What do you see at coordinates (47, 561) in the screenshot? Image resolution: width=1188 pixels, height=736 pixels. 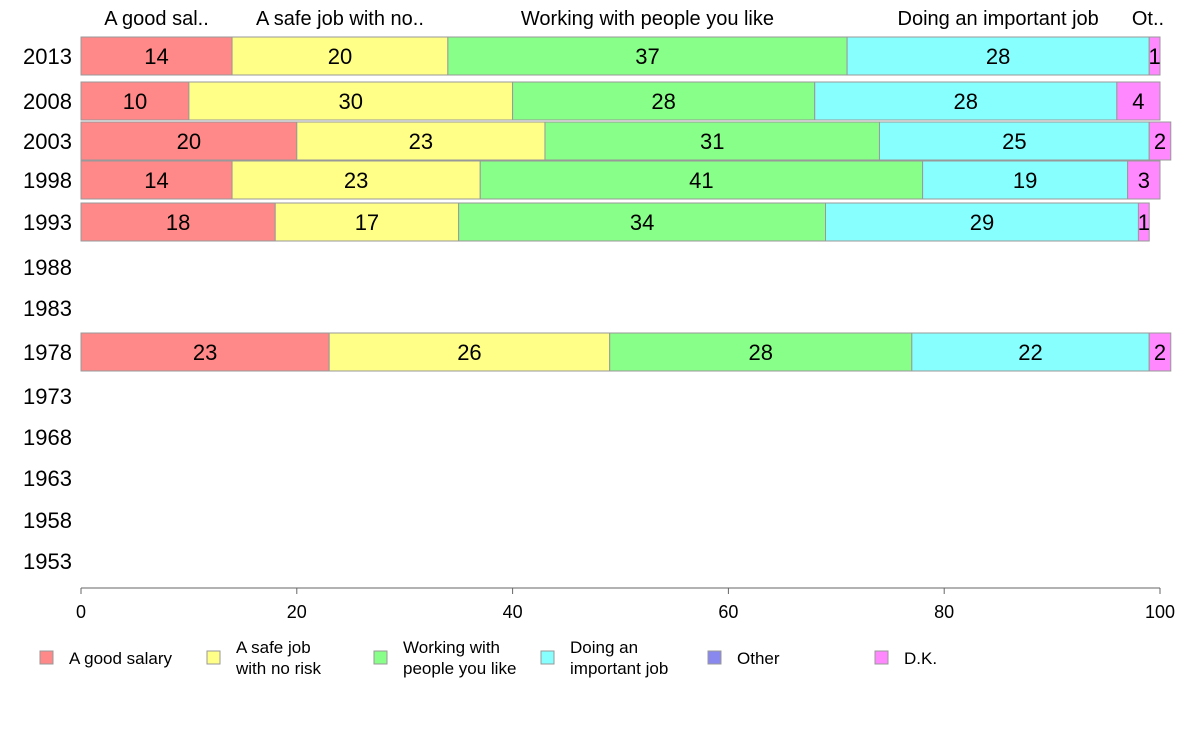 I see `year-label: 1953` at bounding box center [47, 561].